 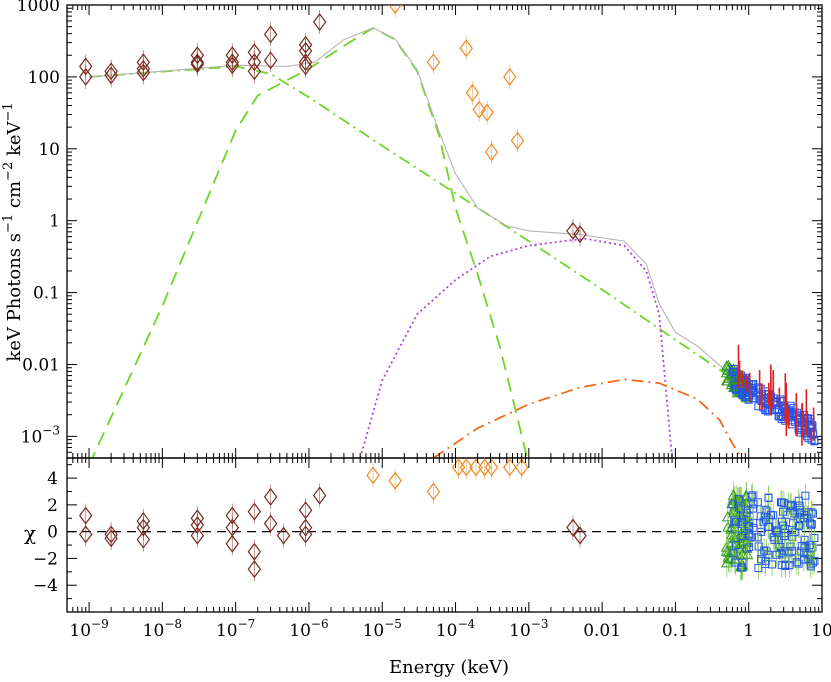 What do you see at coordinates (40, 435) in the screenshot?
I see `y-tick-label: 10−3` at bounding box center [40, 435].